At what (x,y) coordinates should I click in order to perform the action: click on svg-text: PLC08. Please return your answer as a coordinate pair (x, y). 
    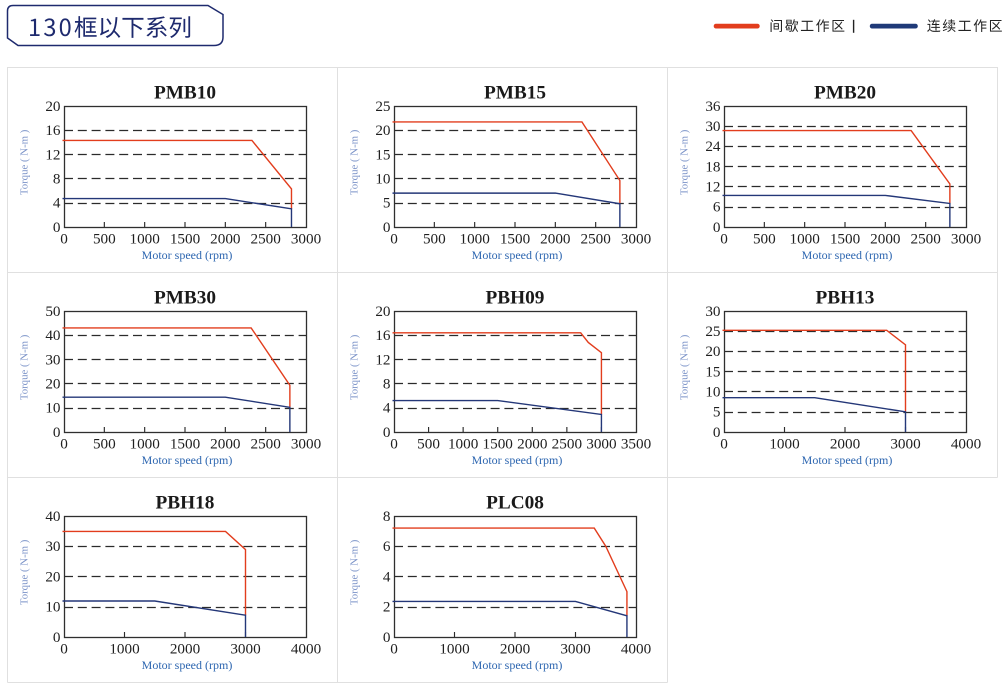
    Looking at the image, I should click on (515, 503).